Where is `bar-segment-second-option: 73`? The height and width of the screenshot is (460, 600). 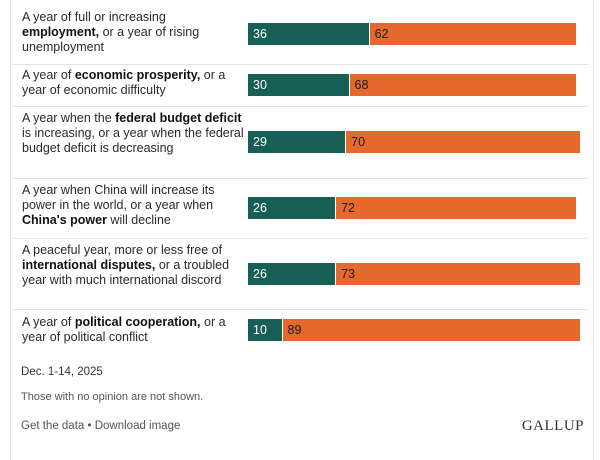
bar-segment-second-option: 73 is located at coordinates (457, 274).